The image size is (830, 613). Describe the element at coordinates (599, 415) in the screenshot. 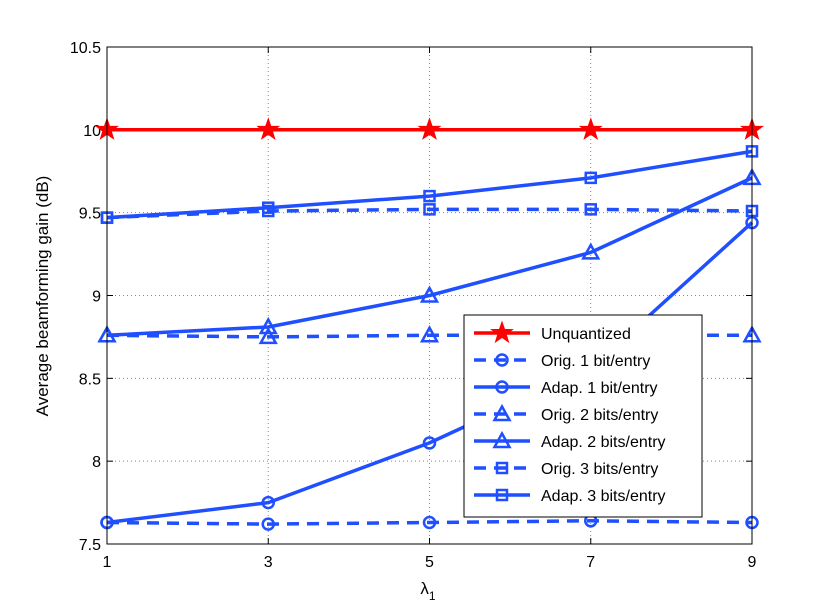

I see `legend-label: Orig. 2 bits/entry` at that location.